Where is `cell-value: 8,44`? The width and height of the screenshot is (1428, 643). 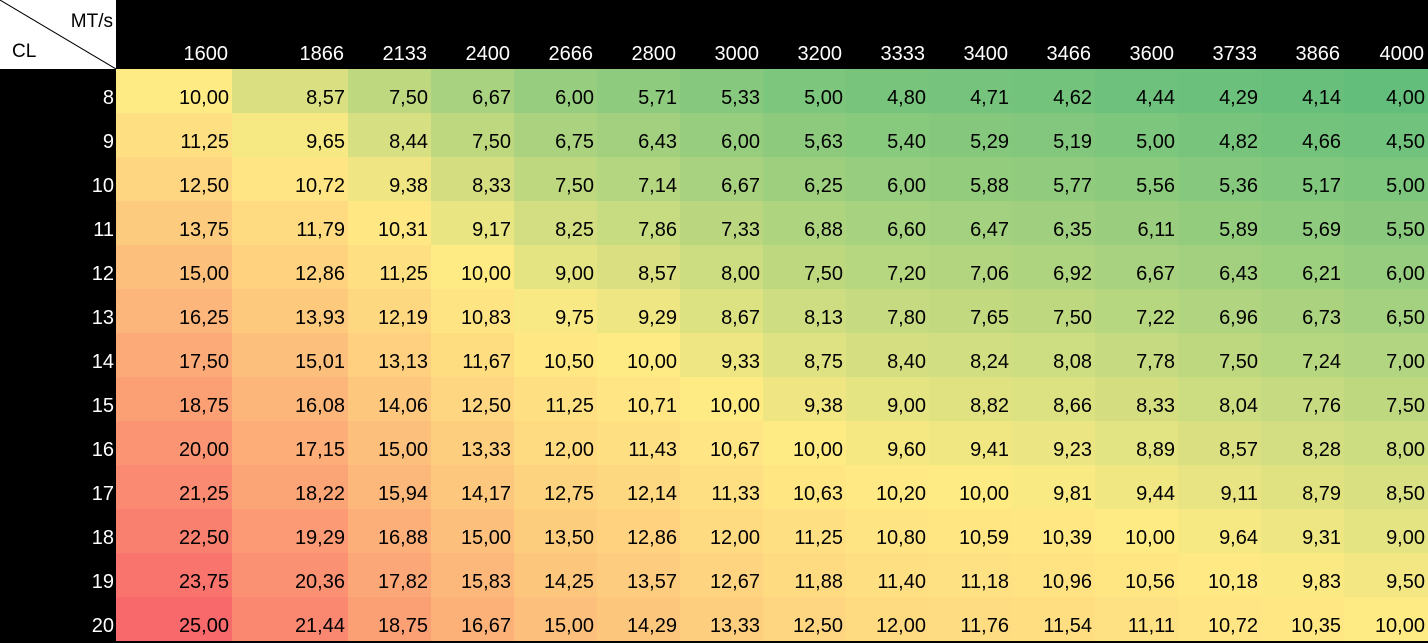
cell-value: 8,44 is located at coordinates (408, 142).